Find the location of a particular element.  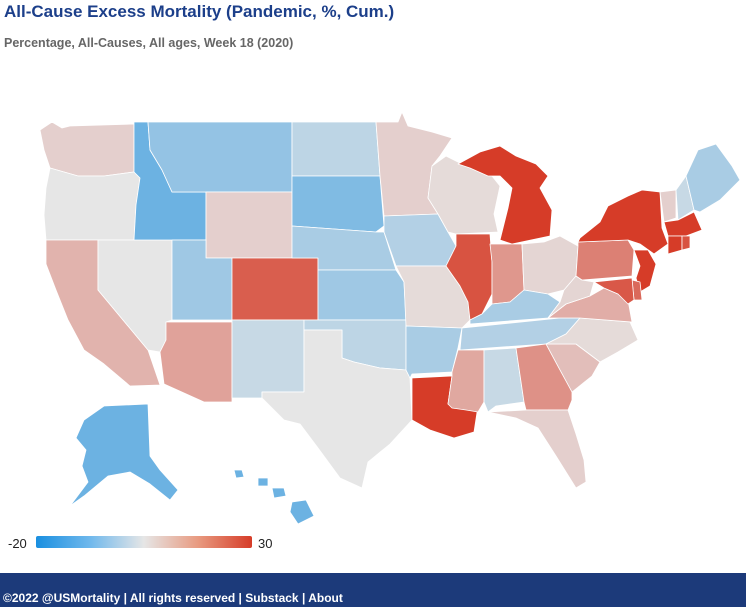

state-ak is located at coordinates (124, 455).